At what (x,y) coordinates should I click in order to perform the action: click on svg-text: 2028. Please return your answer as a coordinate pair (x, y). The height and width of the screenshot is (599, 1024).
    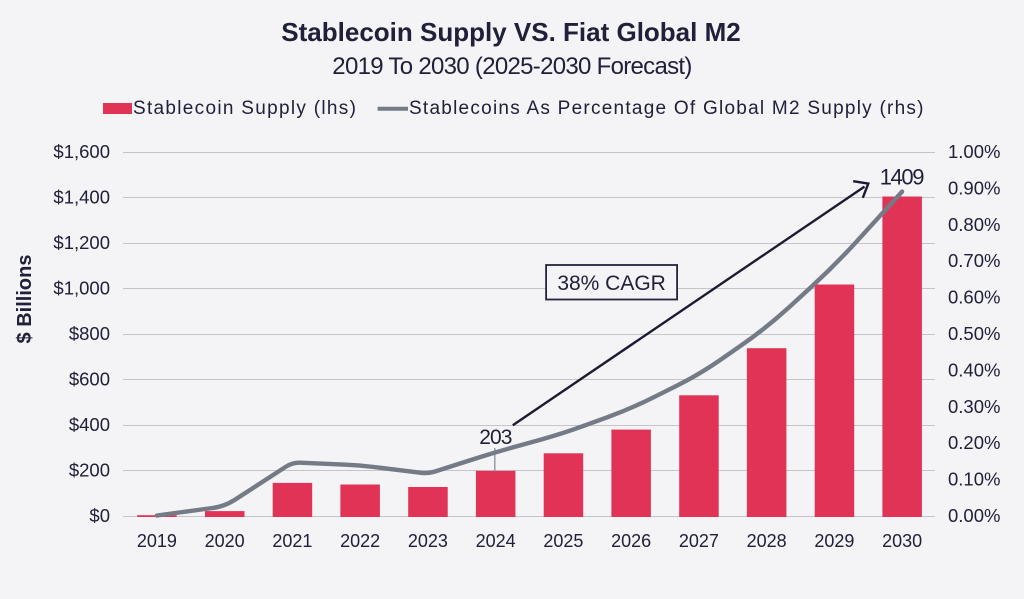
    Looking at the image, I should click on (767, 541).